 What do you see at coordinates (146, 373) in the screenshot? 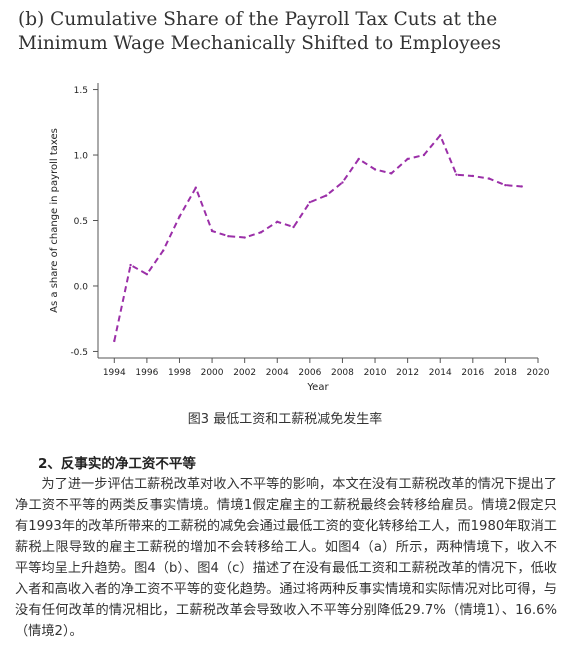
I see `x-tick-label: 1996` at bounding box center [146, 373].